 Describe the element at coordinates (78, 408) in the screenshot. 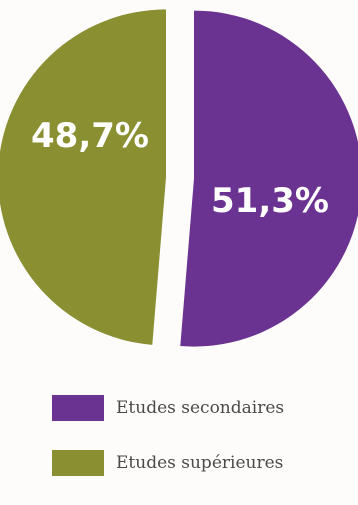

I see `legend-swatch-secondaires` at that location.